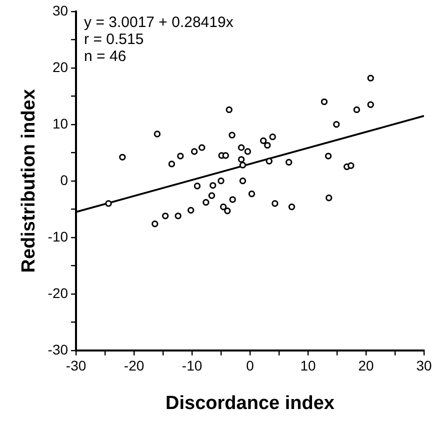 This screenshot has width=438, height=423. Describe the element at coordinates (64, 180) in the screenshot. I see `y-tick-label: 0` at that location.